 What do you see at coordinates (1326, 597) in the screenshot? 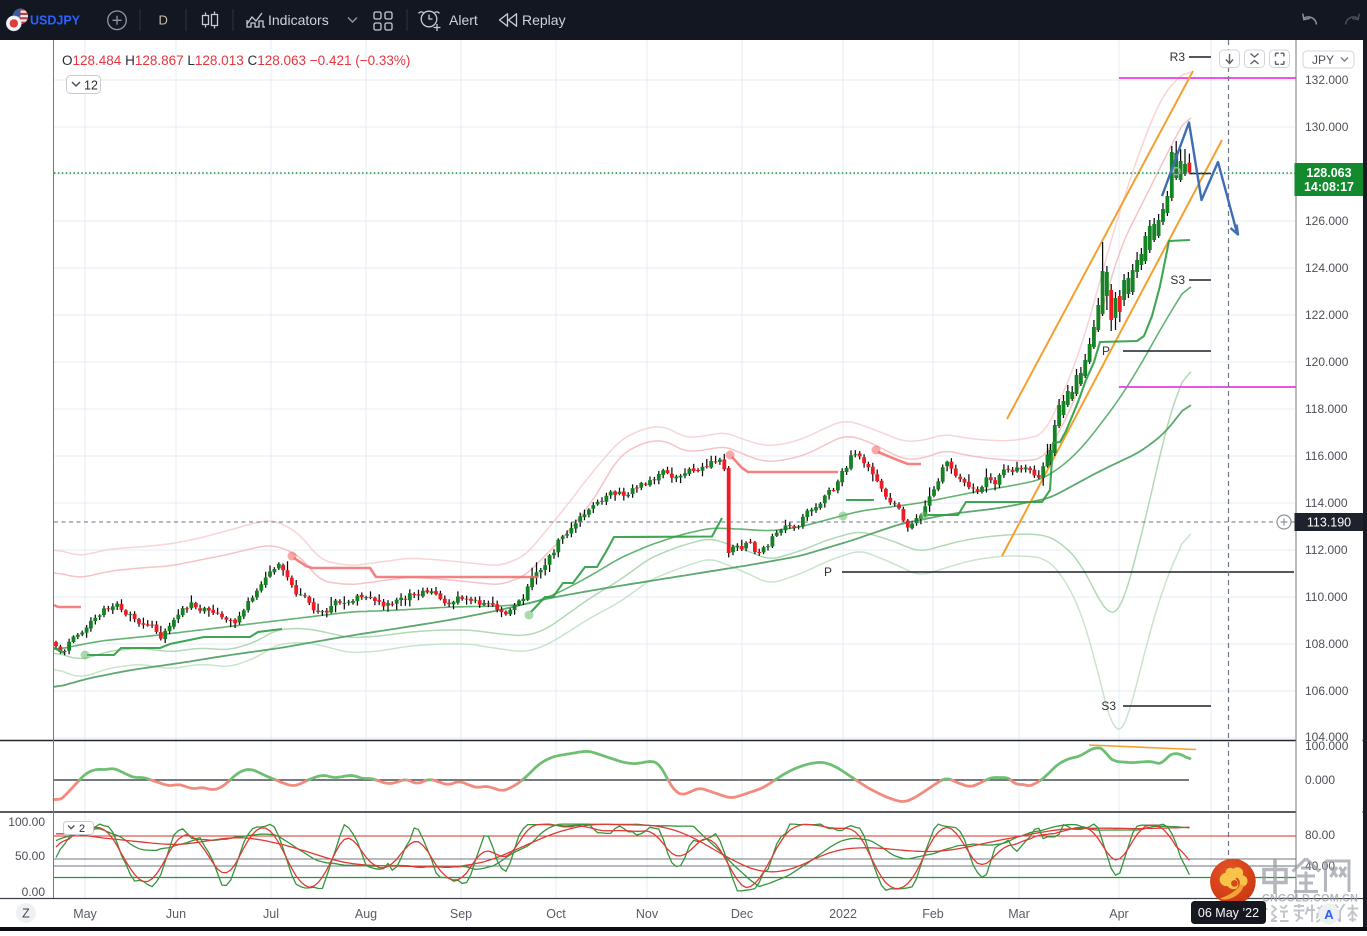
I see `svg-text: 110.000` at bounding box center [1326, 597].